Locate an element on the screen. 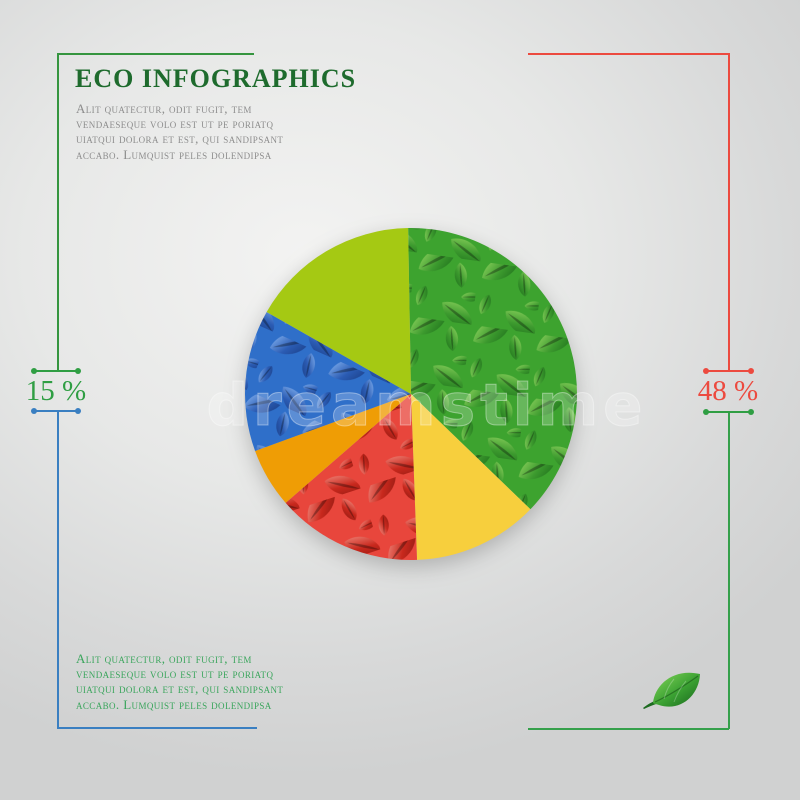 The image size is (800, 800). right-percent-label: 48 % is located at coordinates (728, 391).